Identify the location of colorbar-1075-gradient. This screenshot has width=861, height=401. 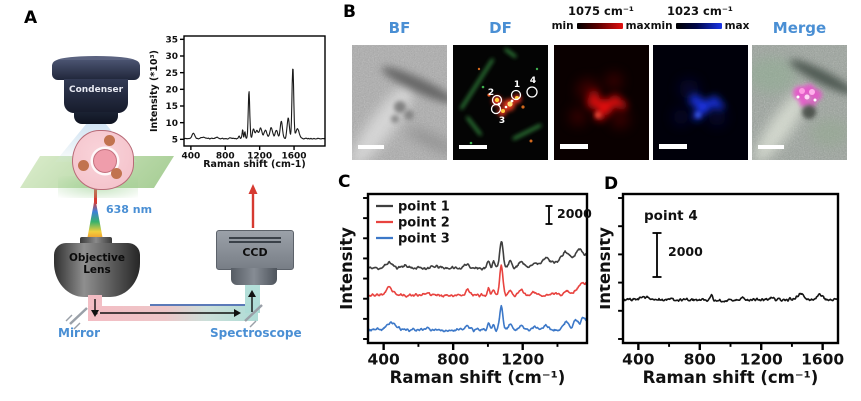
(599, 25).